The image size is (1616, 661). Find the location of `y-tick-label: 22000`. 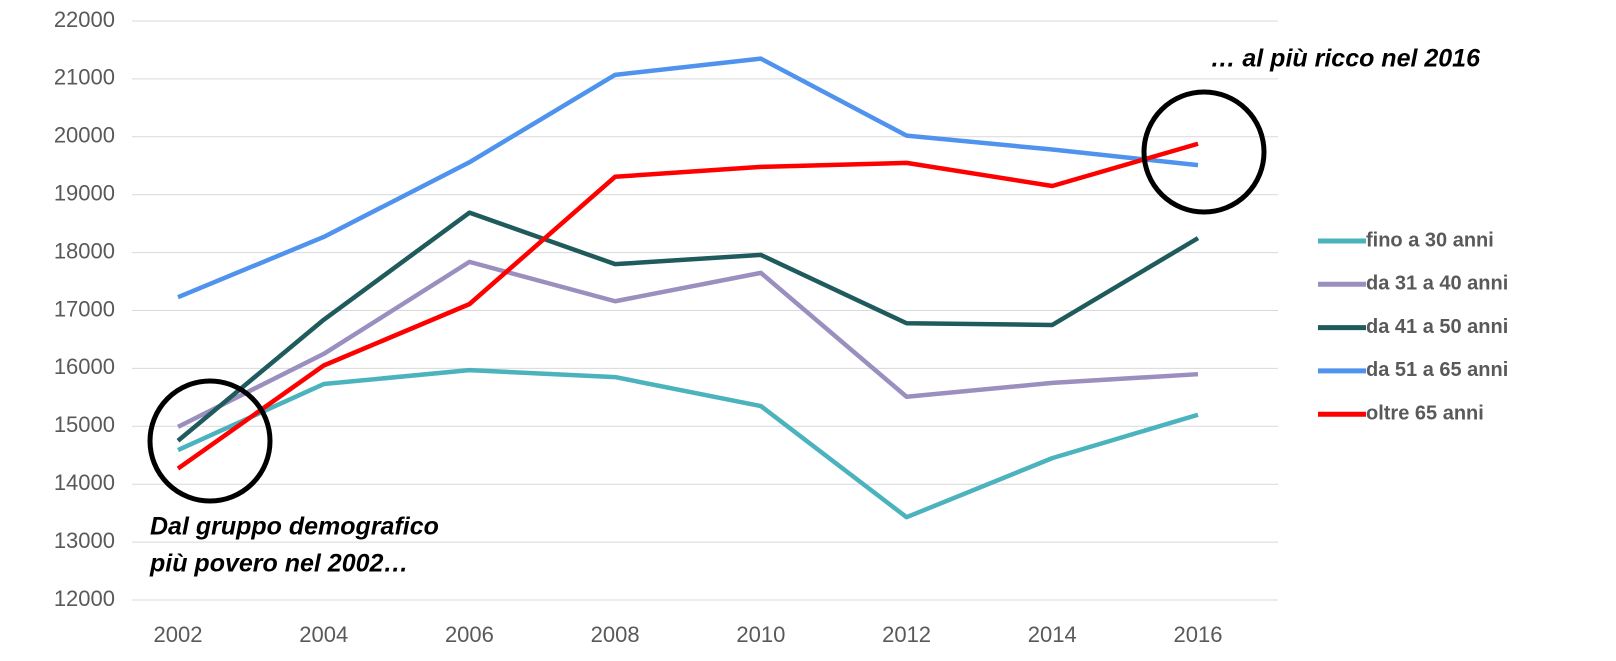

y-tick-label: 22000 is located at coordinates (84, 19).